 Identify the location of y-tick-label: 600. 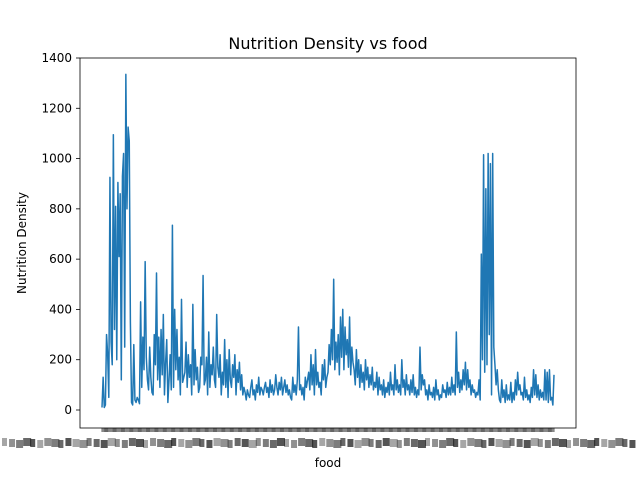
(60, 259).